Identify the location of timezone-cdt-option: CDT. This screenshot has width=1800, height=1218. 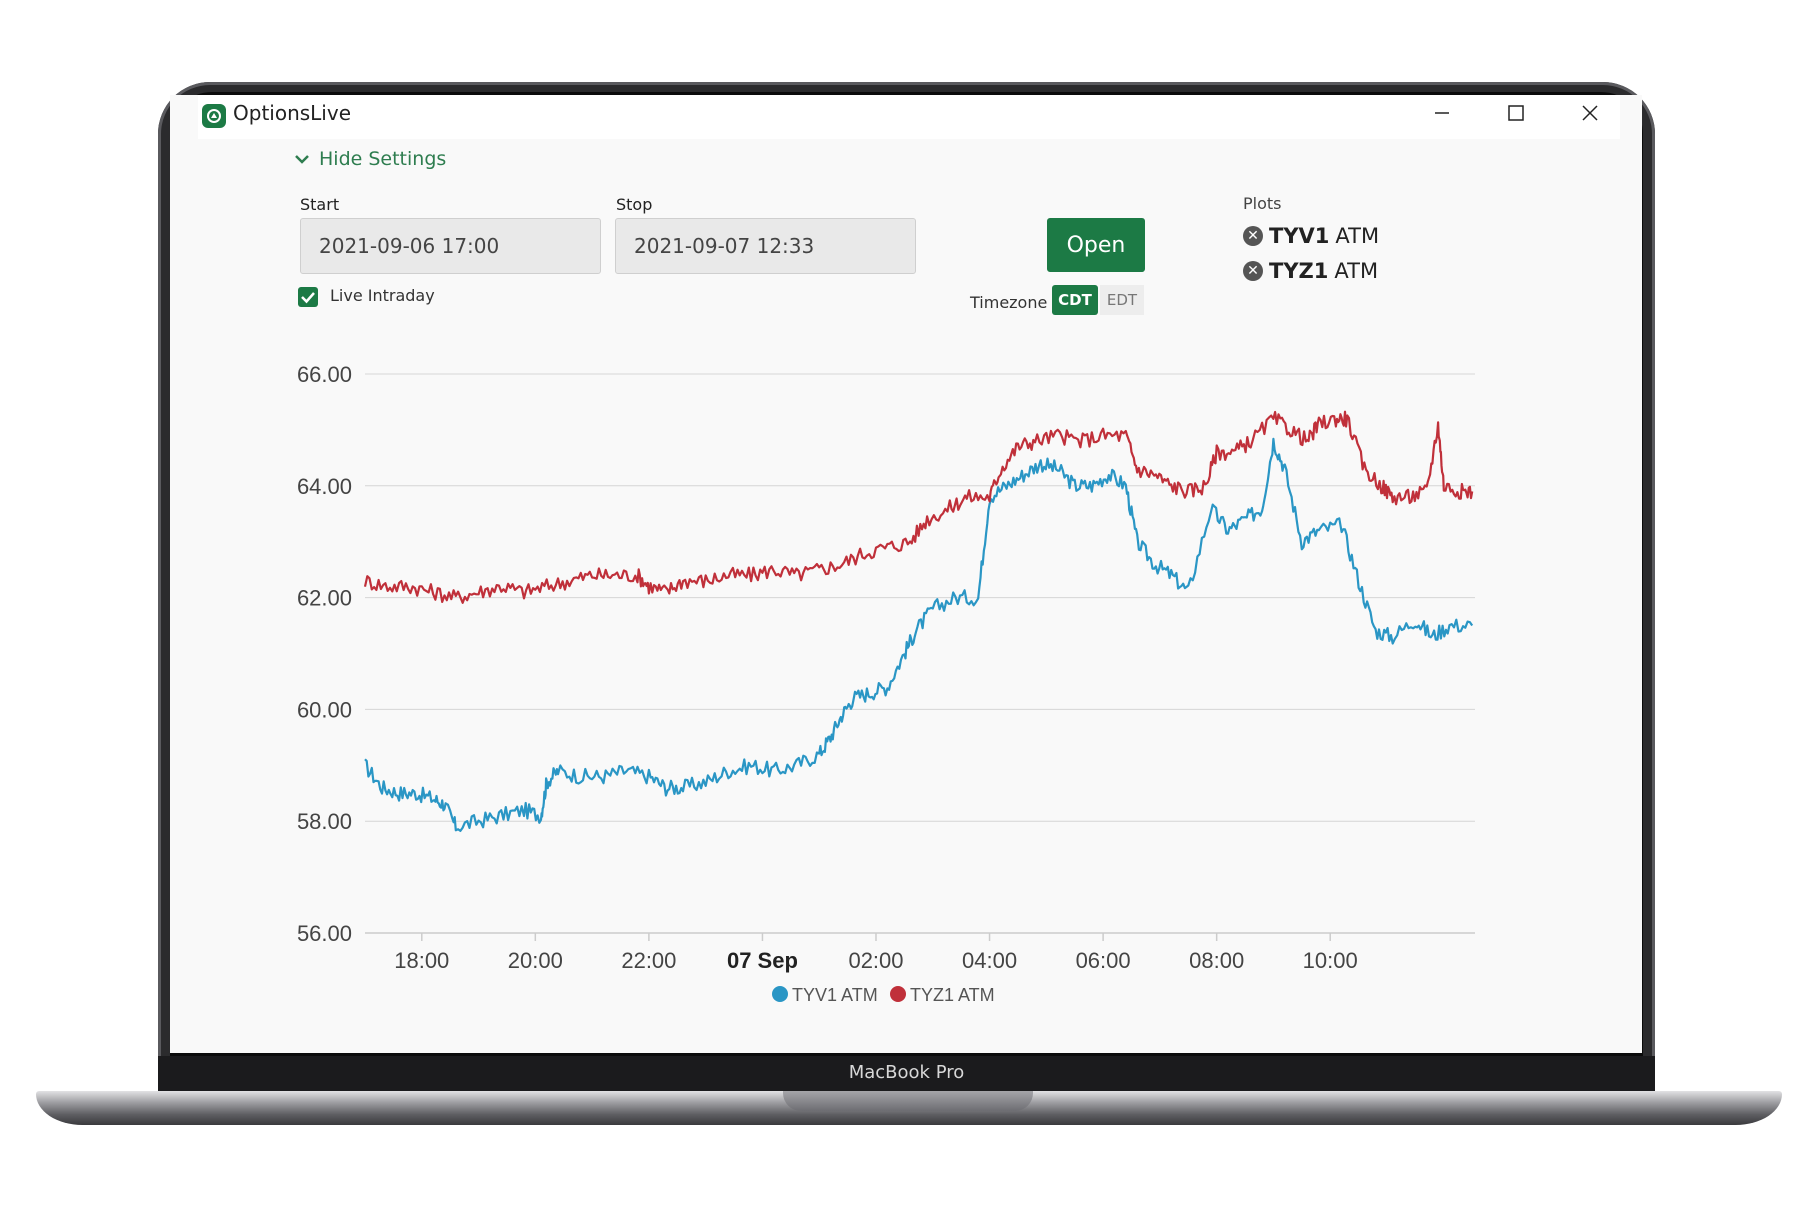
(1075, 300).